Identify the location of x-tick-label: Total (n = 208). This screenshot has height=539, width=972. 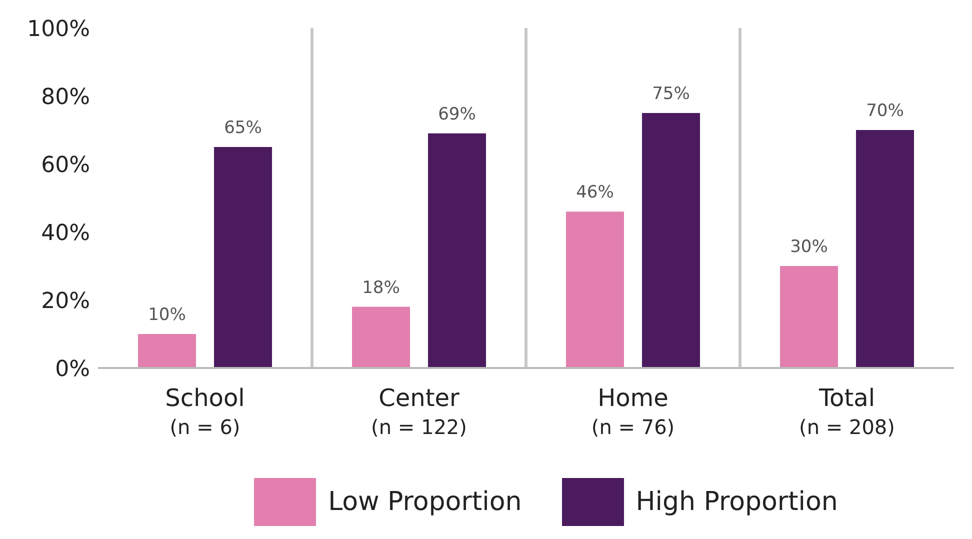
(847, 411).